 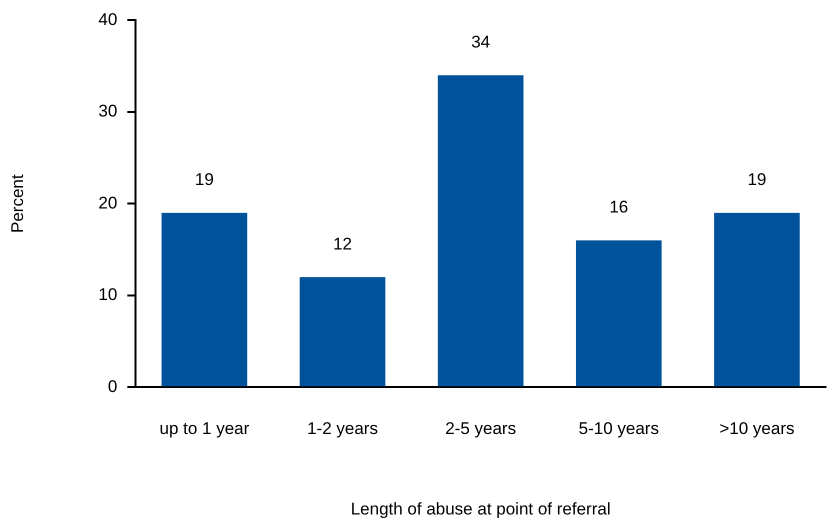 What do you see at coordinates (108, 19) in the screenshot?
I see `y-tick-label: 40` at bounding box center [108, 19].